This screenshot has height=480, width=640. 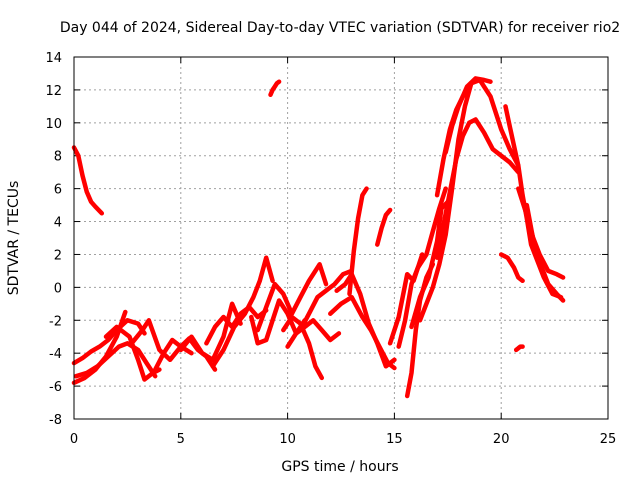 I want to click on y-tick-label: -4, so click(x=55, y=354).